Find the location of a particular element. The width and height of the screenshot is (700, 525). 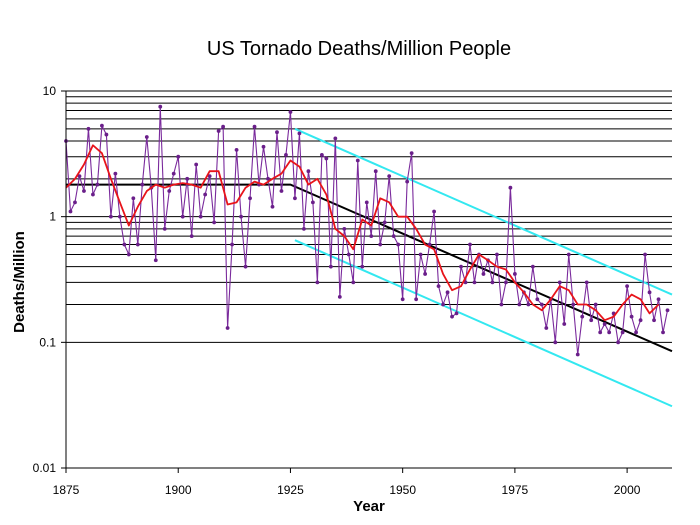

x-axis-label: Year is located at coordinates (369, 506).